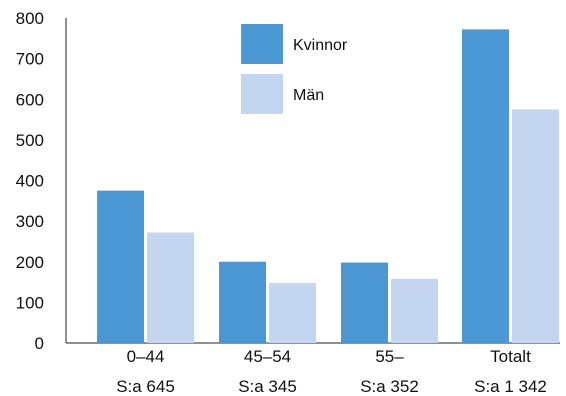 Image resolution: width=566 pixels, height=396 pixels. I want to click on category-sum-label: S:a 1 342, so click(510, 386).